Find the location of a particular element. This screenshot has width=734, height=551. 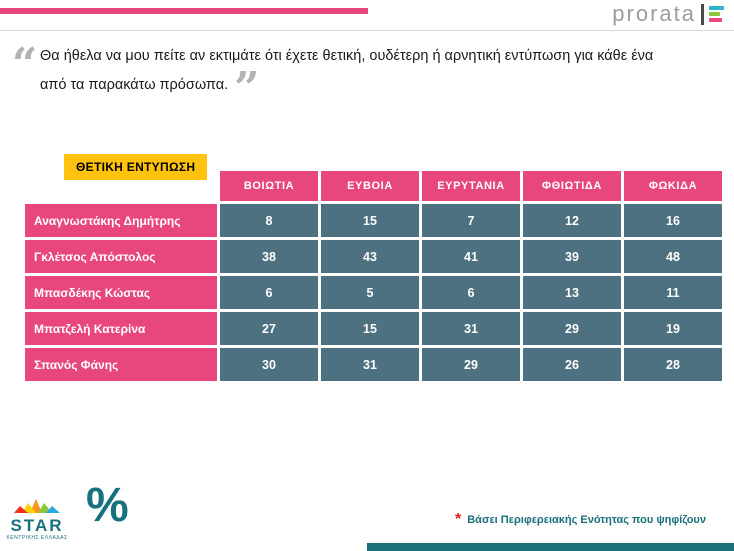

column-header: ΕΥΒΟΙΑ is located at coordinates (370, 186).